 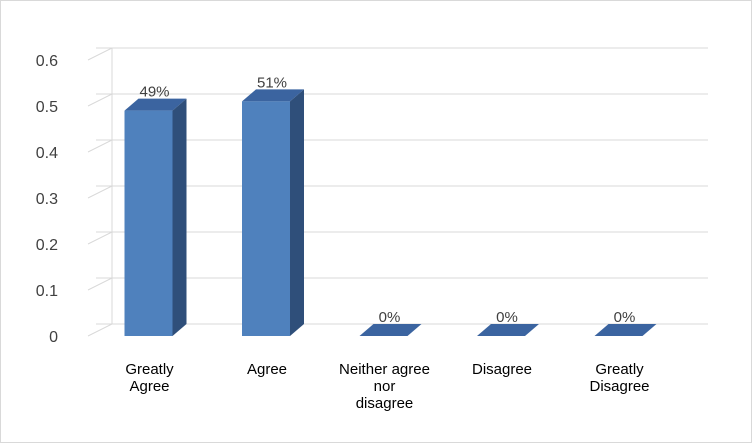 What do you see at coordinates (385, 403) in the screenshot?
I see `x-tick-label-line: disagree` at bounding box center [385, 403].